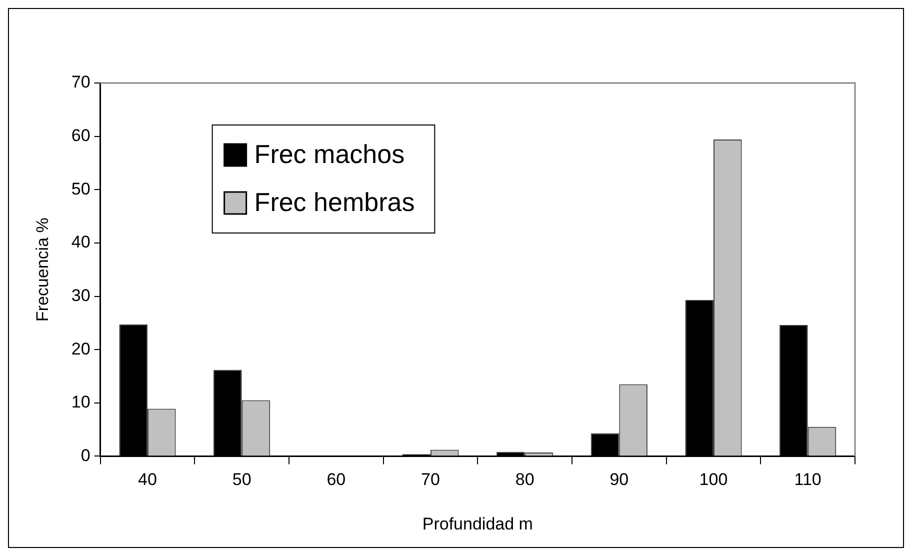 This screenshot has height=556, width=912. Describe the element at coordinates (80, 82) in the screenshot. I see `y-tick-label: 70` at that location.